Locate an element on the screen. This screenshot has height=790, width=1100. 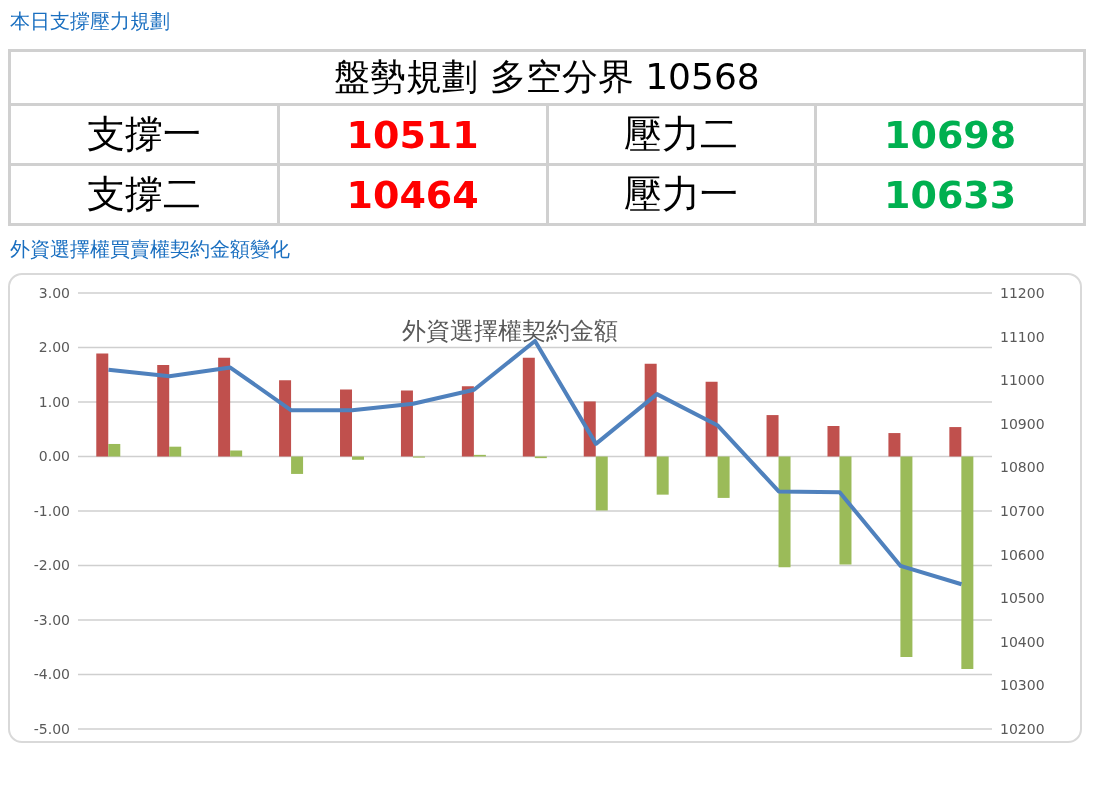
y-tick-label: 1.00 is located at coordinates (54, 401).